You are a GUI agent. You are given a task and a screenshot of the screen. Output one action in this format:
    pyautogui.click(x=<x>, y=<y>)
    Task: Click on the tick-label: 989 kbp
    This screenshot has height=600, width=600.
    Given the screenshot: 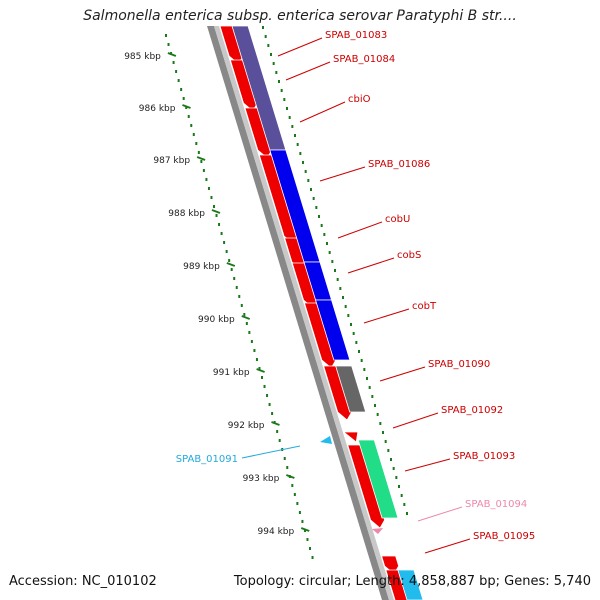 What is the action you would take?
    pyautogui.click(x=201, y=267)
    